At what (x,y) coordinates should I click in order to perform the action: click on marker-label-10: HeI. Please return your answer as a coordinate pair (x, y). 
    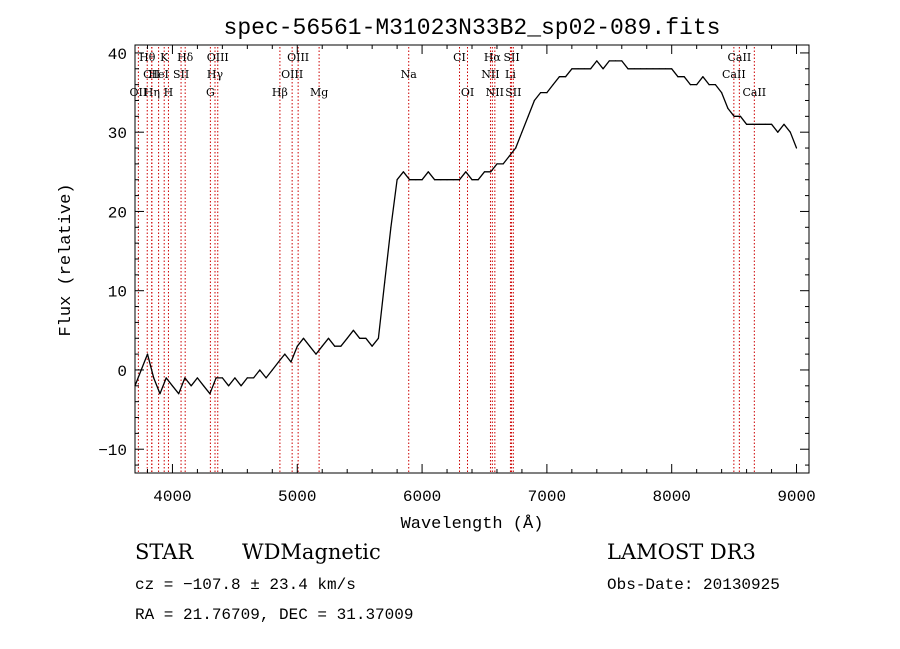
    Looking at the image, I should click on (158, 74).